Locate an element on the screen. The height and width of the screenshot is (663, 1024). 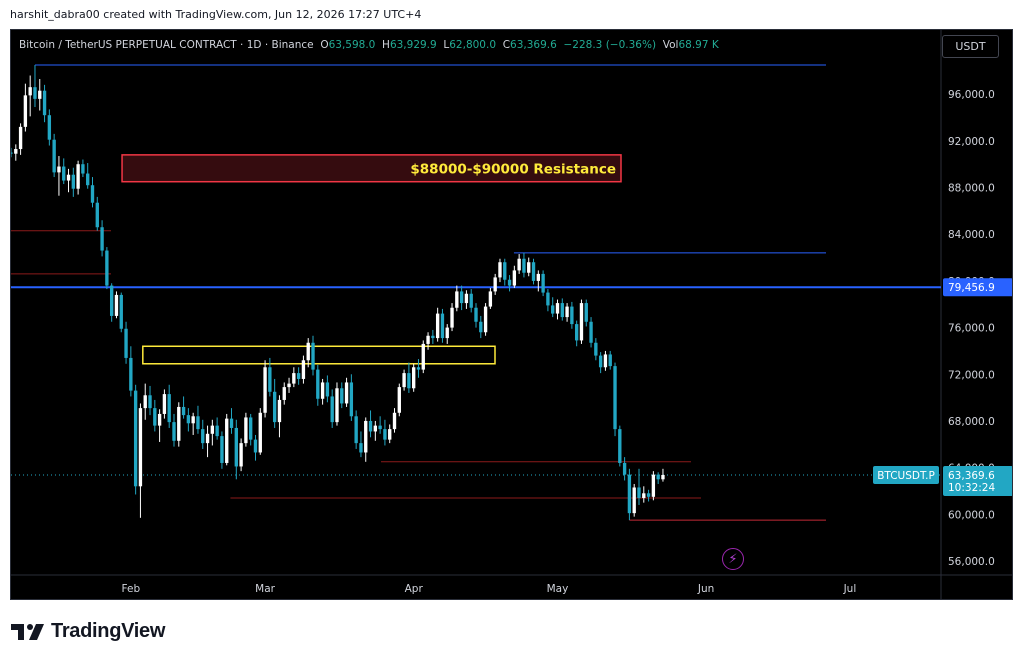
support-zone is located at coordinates (319, 355).